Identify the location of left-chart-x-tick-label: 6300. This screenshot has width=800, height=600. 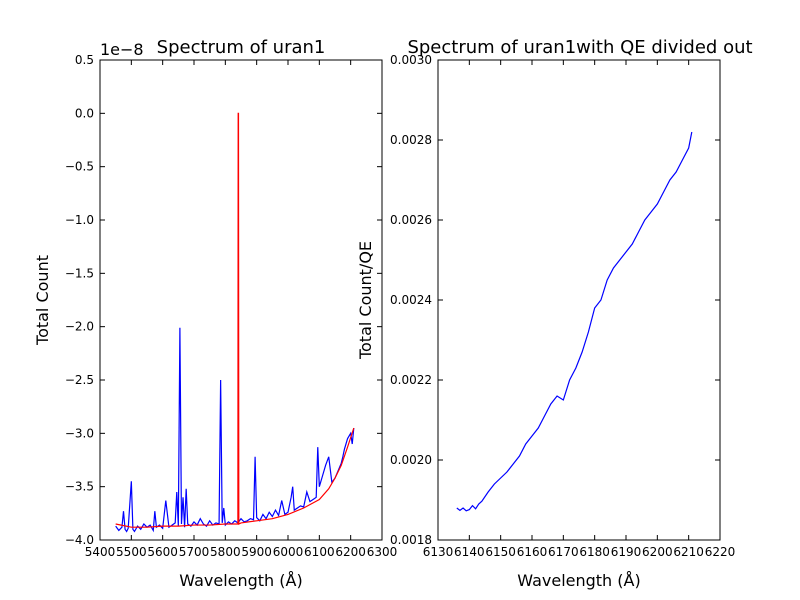
(382, 552).